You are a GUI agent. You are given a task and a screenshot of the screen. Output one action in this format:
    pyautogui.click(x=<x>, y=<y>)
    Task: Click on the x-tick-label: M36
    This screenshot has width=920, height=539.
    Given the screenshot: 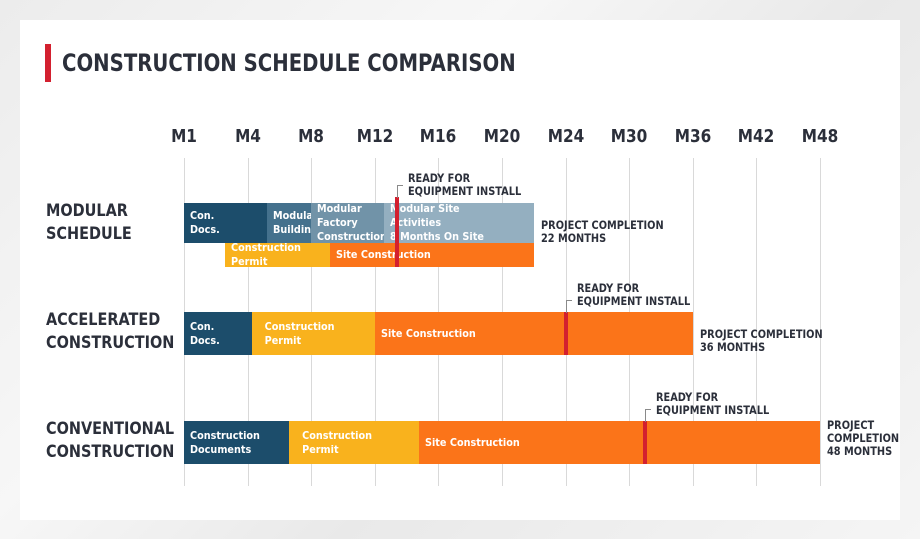 What is the action you would take?
    pyautogui.click(x=693, y=136)
    